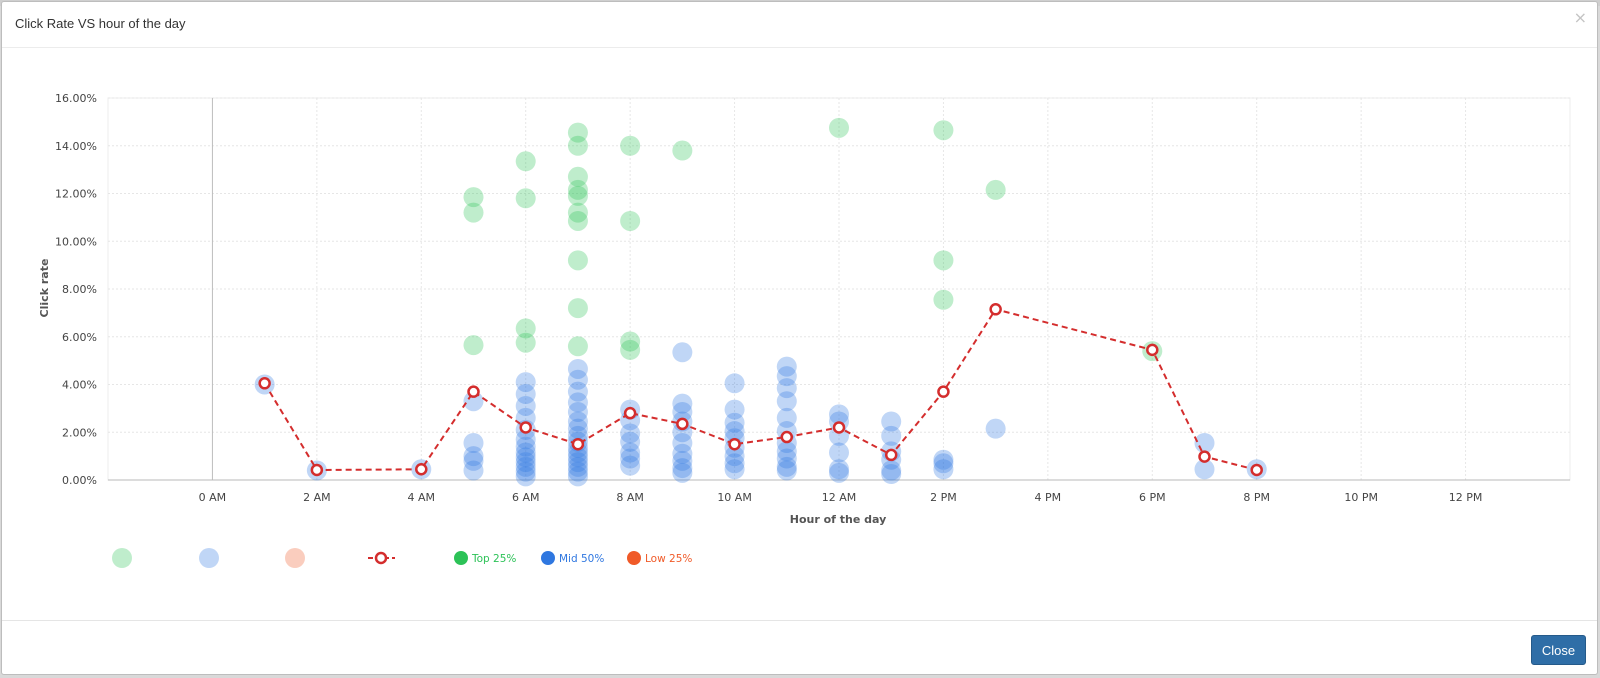 This screenshot has height=678, width=1600. Describe the element at coordinates (581, 559) in the screenshot. I see `legend-label-mid: Mid 50%` at that location.